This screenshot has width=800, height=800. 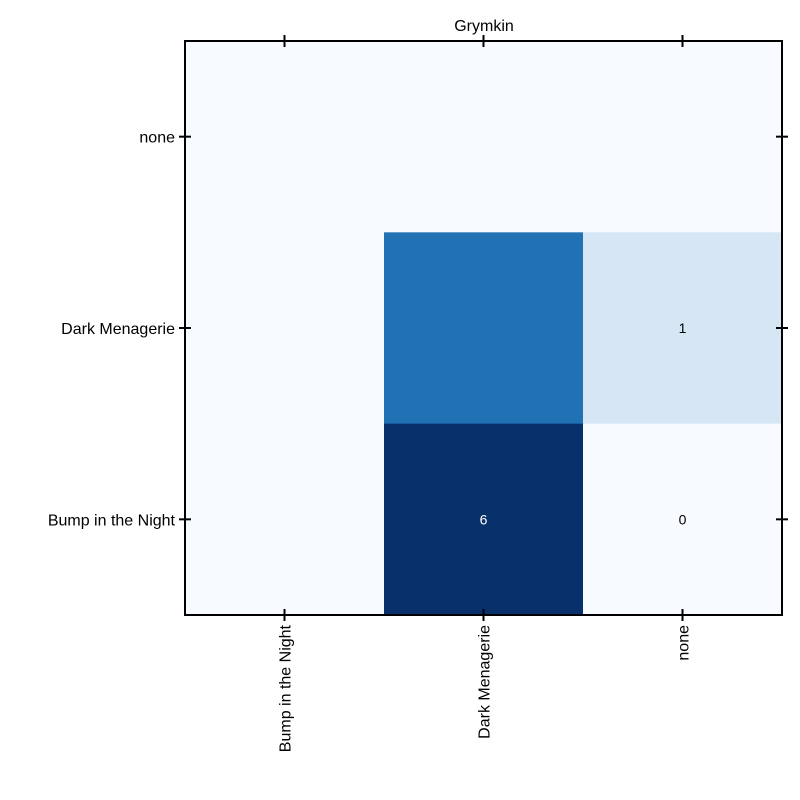 I want to click on cell-value-labels: 1 6 0, so click(x=583, y=423).